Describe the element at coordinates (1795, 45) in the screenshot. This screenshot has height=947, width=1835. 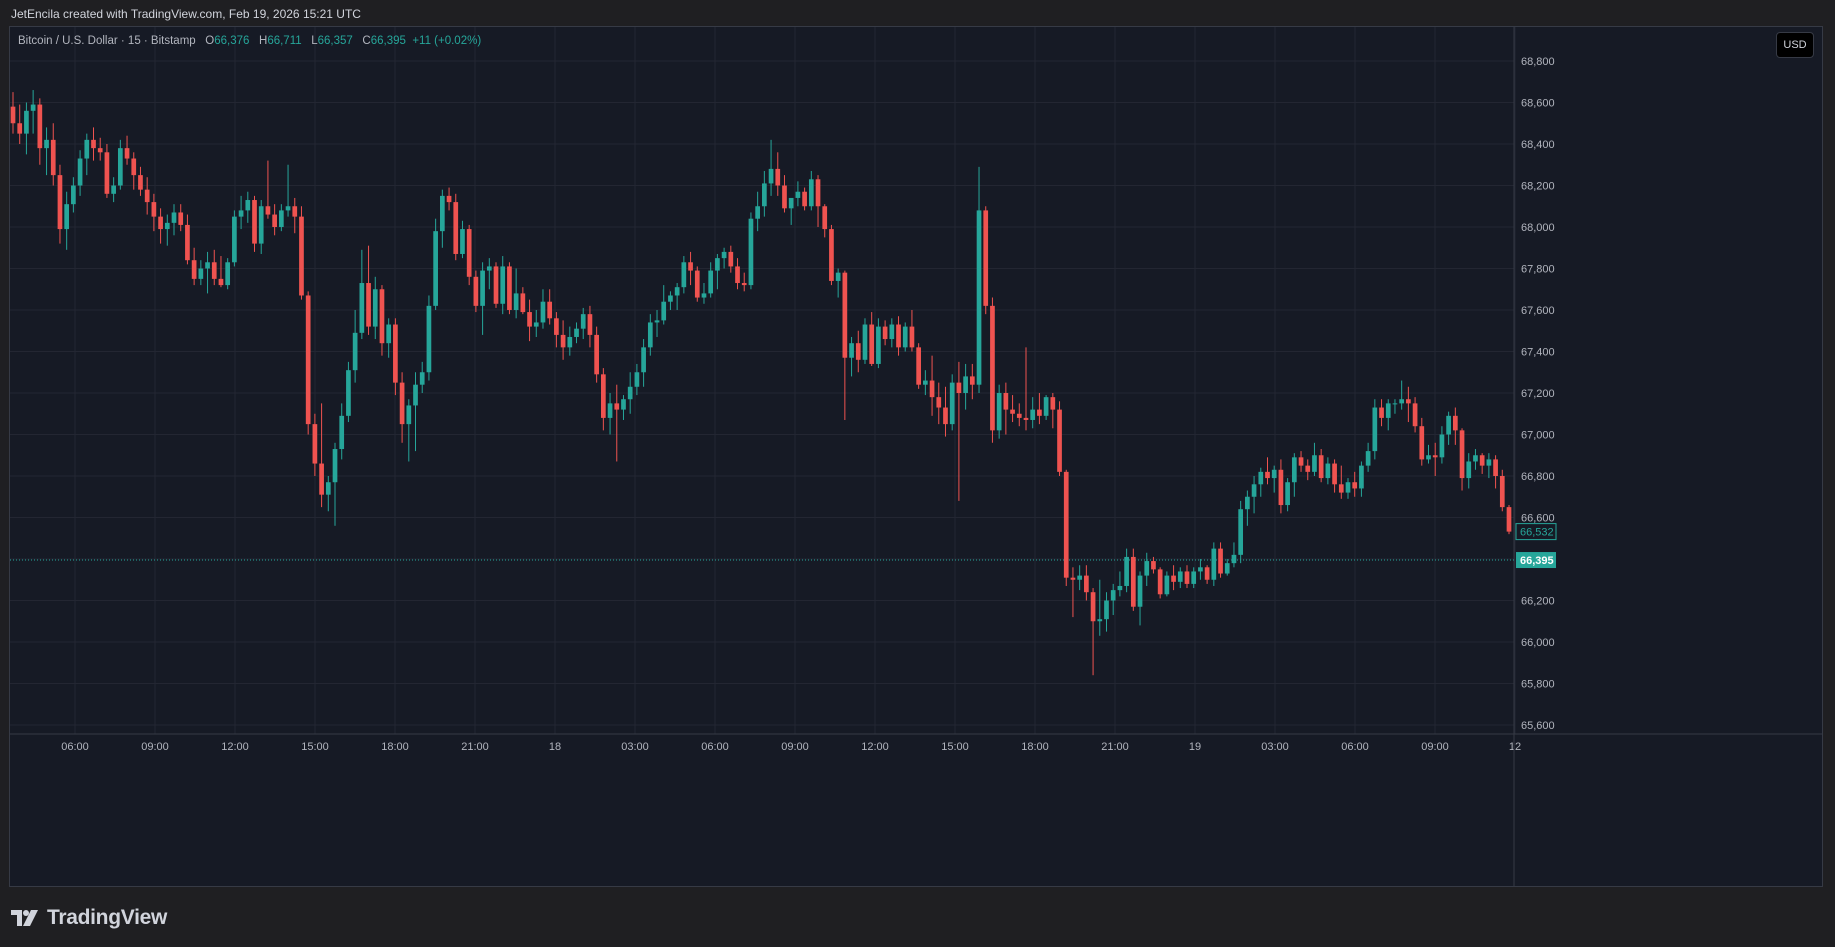
I see `currency-button: USD` at that location.